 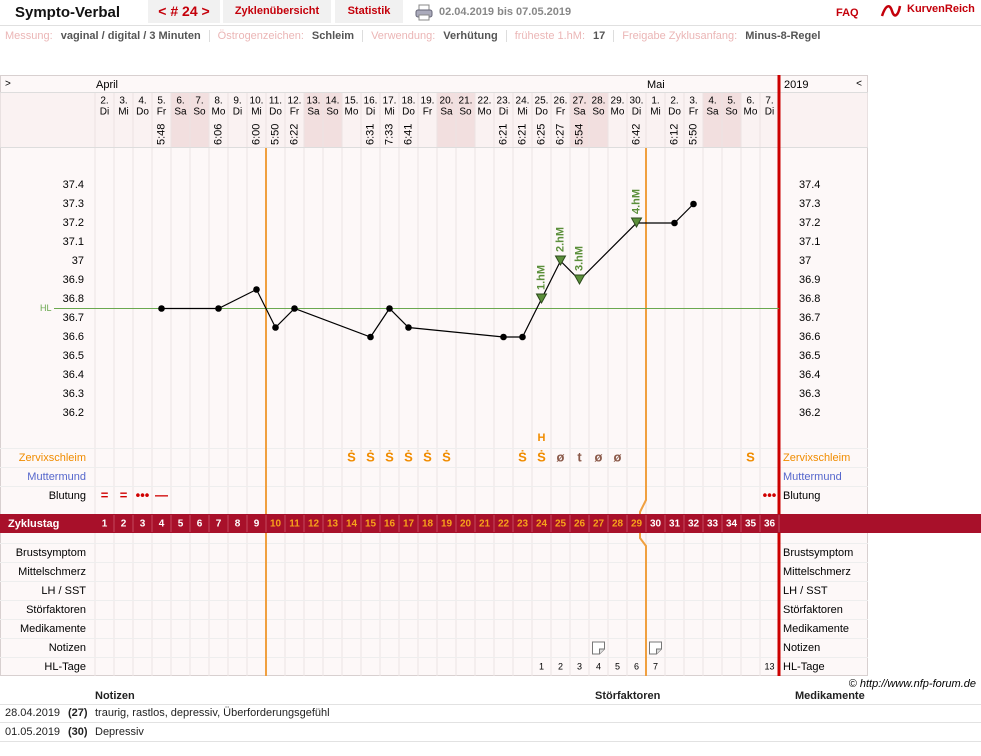 What do you see at coordinates (891, 11) in the screenshot?
I see `logo-icon` at bounding box center [891, 11].